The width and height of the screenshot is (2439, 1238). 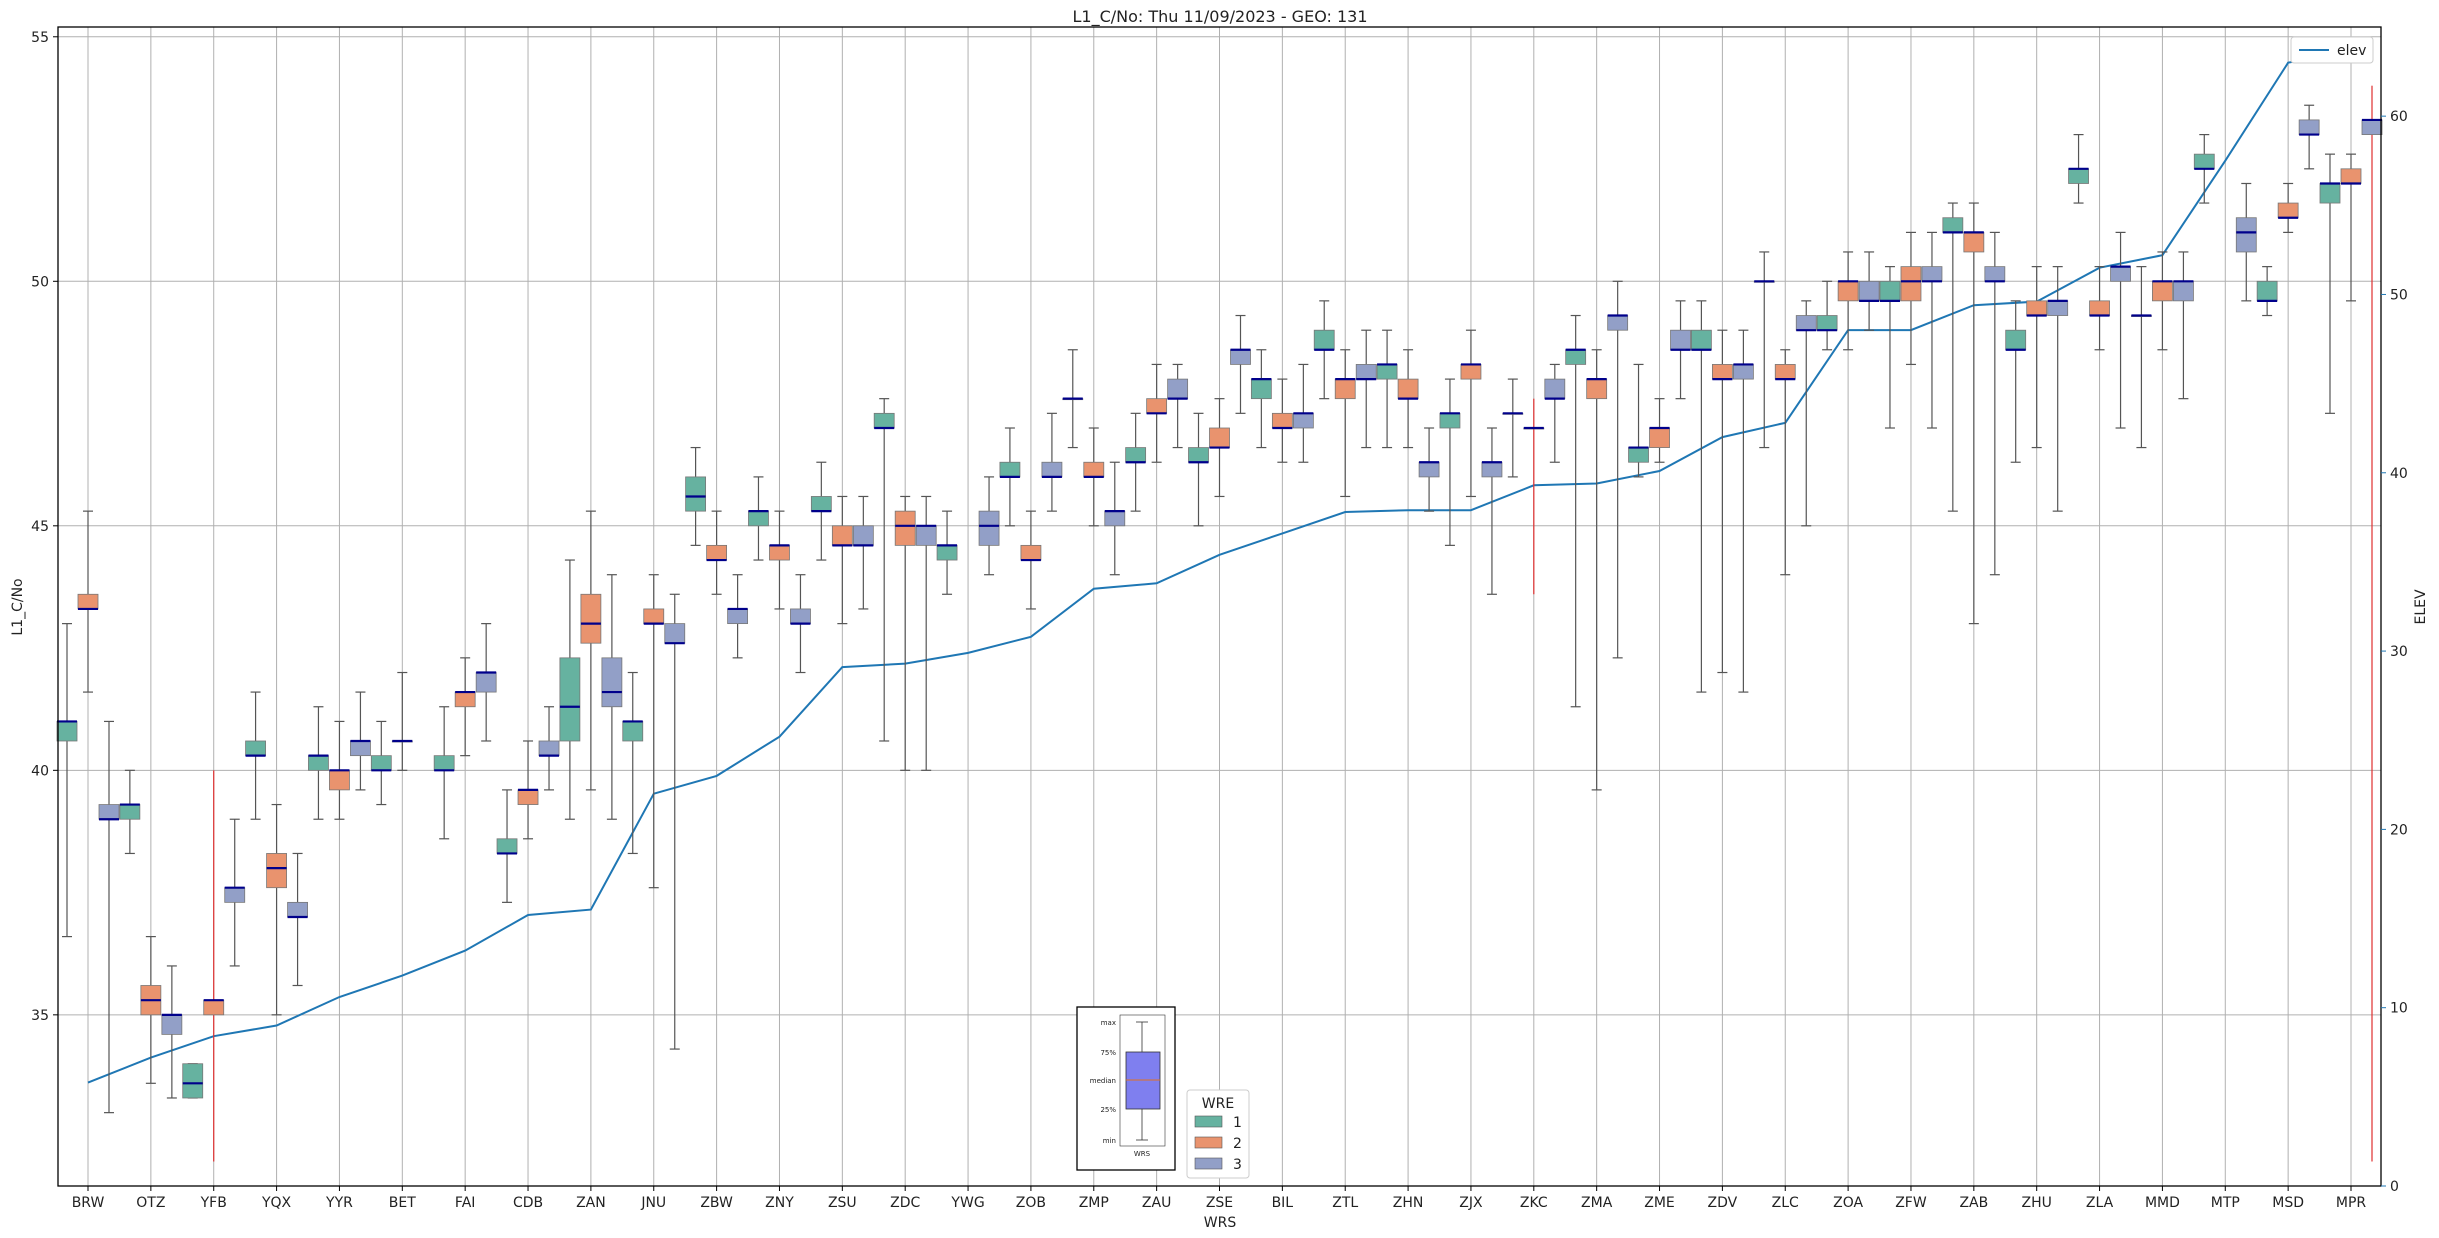 I want to click on box-YWG-wre1, so click(x=947, y=552).